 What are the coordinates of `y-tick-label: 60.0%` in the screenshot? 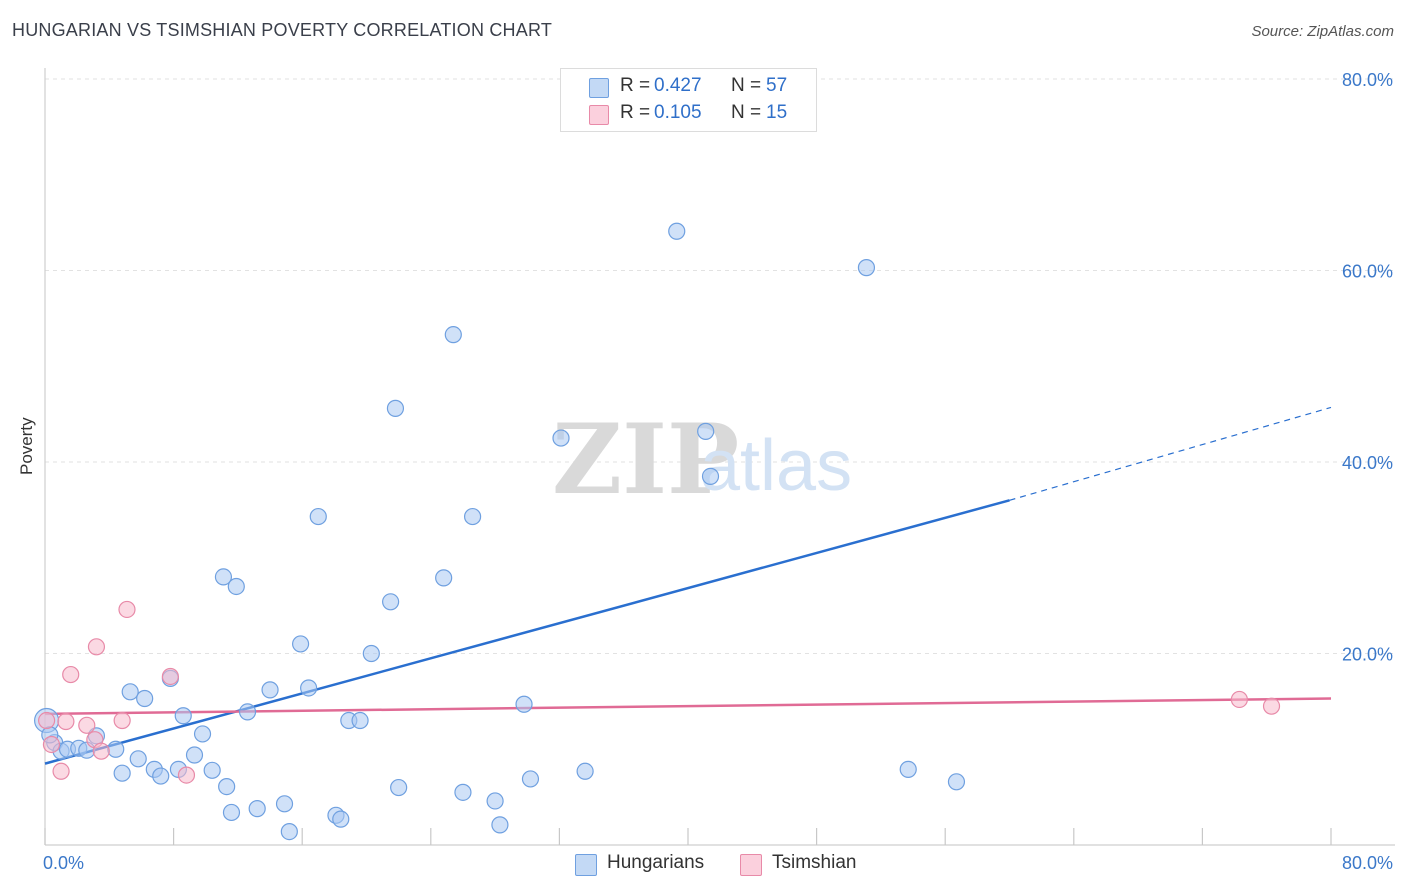 It's located at (1367, 272).